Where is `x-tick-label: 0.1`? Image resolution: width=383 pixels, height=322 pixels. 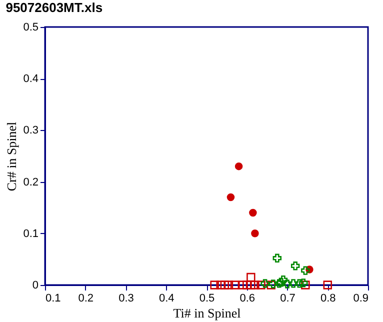 x-tick-label: 0.1 is located at coordinates (53, 298).